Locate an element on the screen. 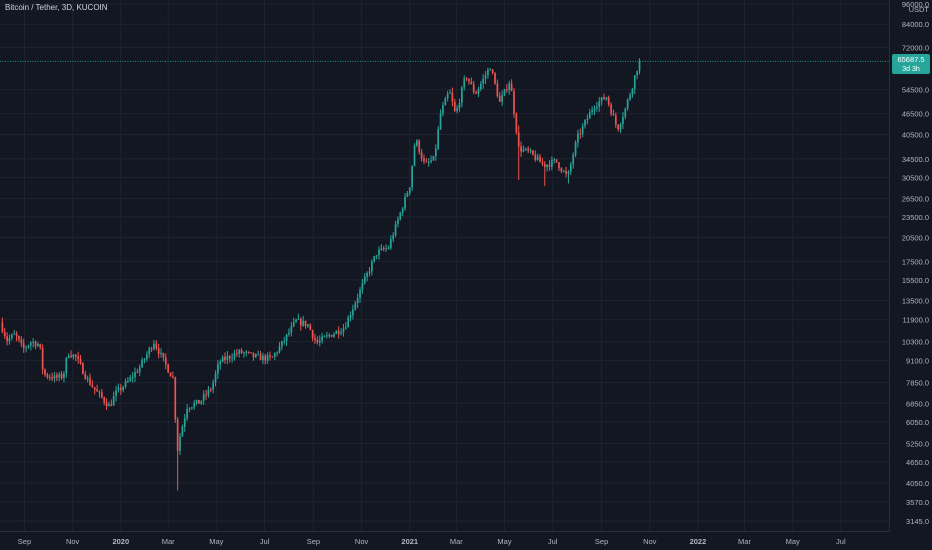 This screenshot has height=550, width=932. price-tick-label: 40500.0 is located at coordinates (915, 135).